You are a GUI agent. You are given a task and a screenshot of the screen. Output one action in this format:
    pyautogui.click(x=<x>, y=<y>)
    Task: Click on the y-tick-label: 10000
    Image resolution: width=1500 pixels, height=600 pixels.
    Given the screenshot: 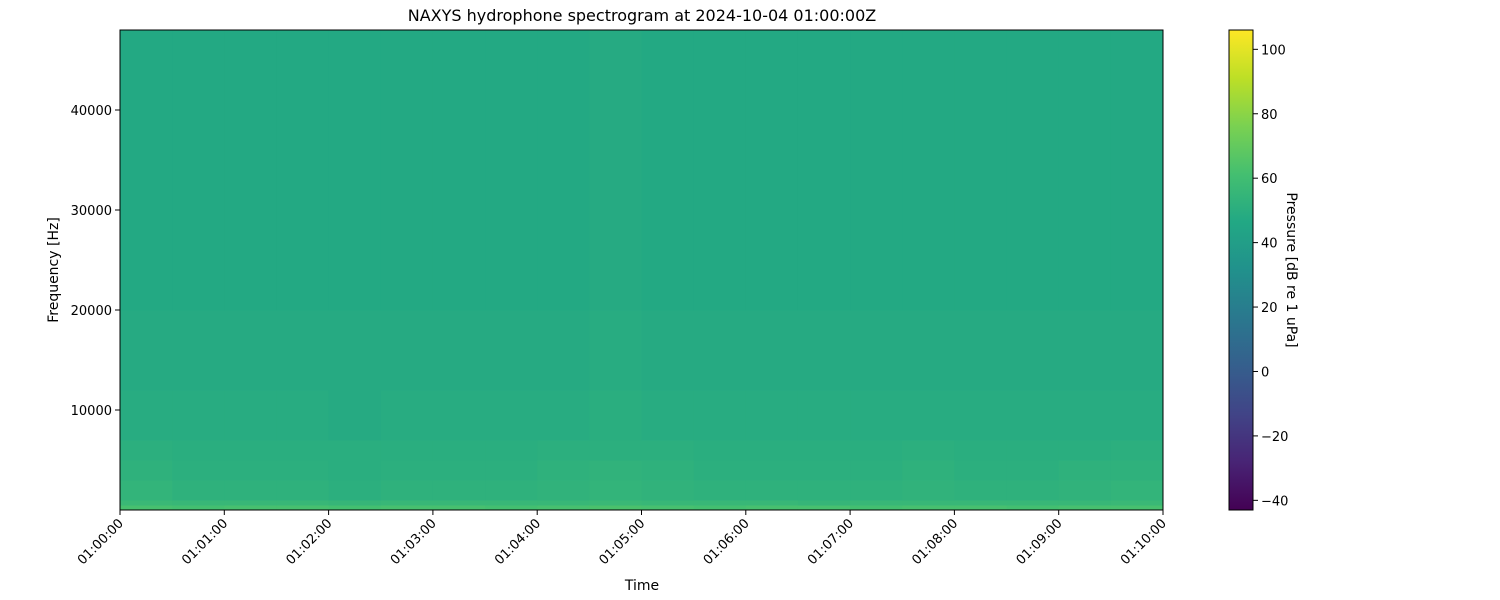 What is the action you would take?
    pyautogui.click(x=91, y=411)
    